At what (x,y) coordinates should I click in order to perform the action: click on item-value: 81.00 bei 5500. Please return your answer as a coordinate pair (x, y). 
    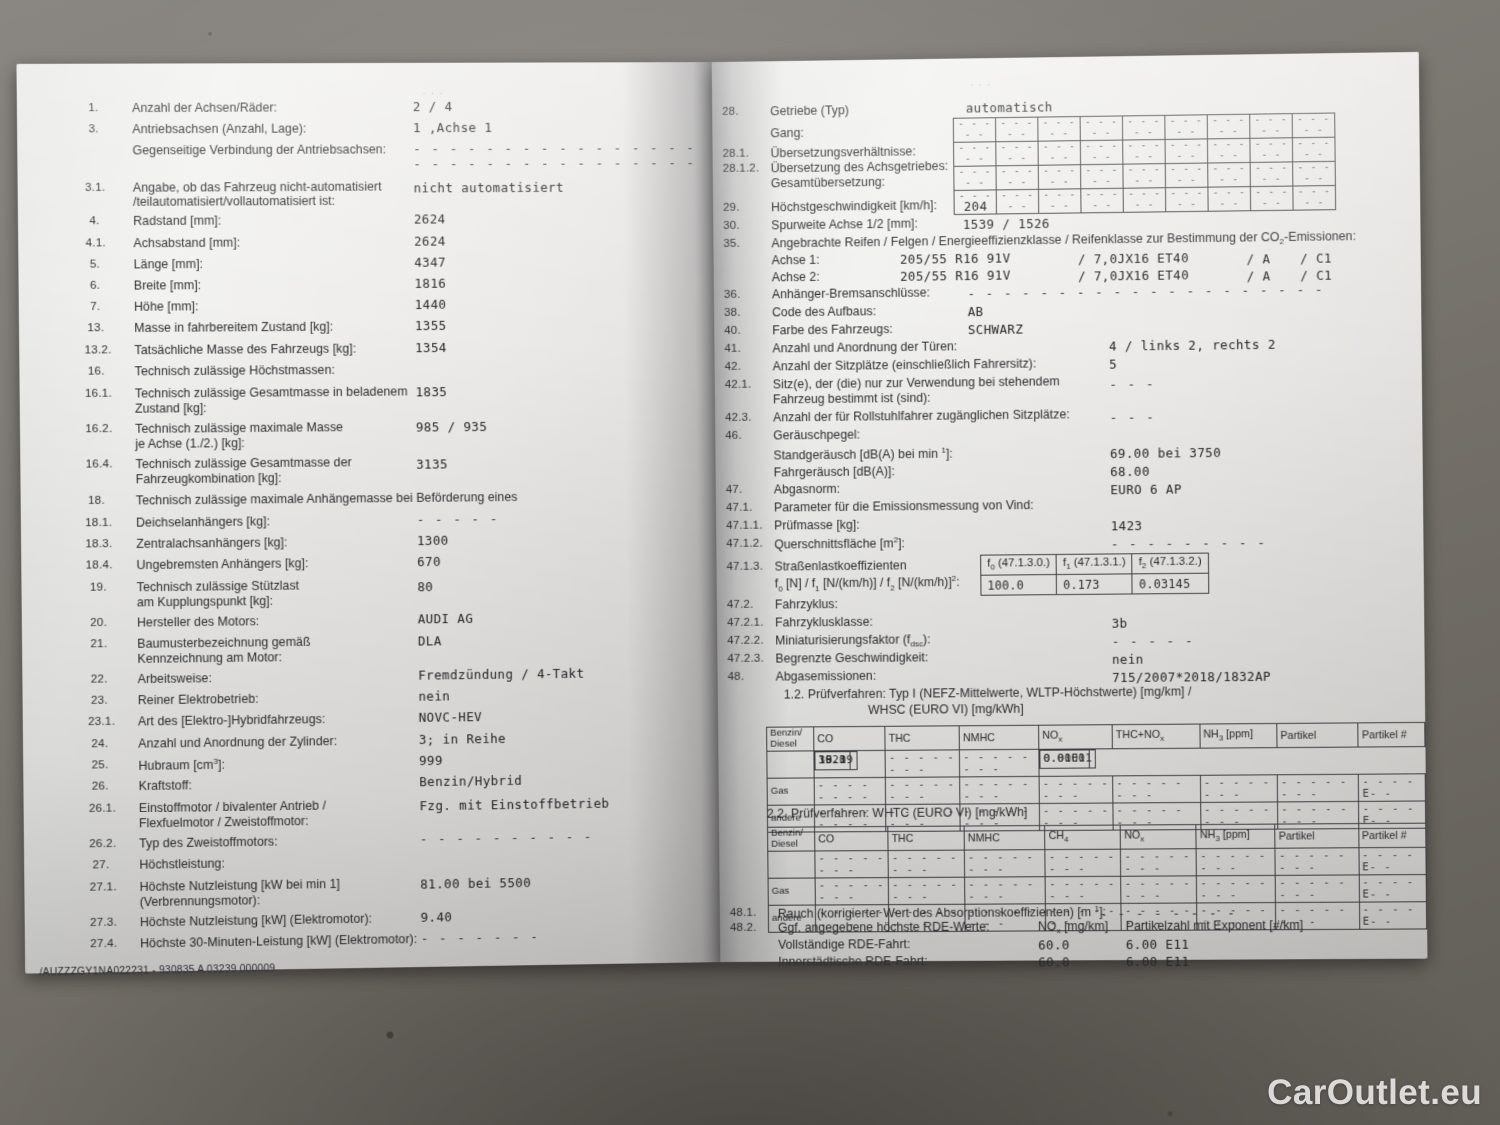
    Looking at the image, I should click on (476, 883).